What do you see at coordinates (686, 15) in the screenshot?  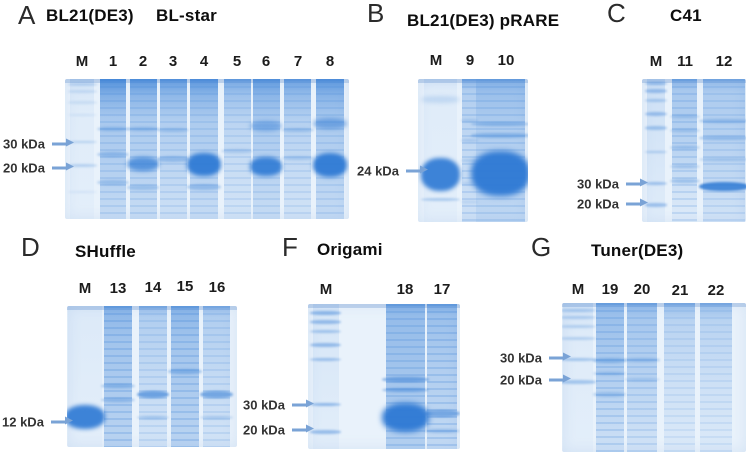 I see `strain-title-c41: C41` at bounding box center [686, 15].